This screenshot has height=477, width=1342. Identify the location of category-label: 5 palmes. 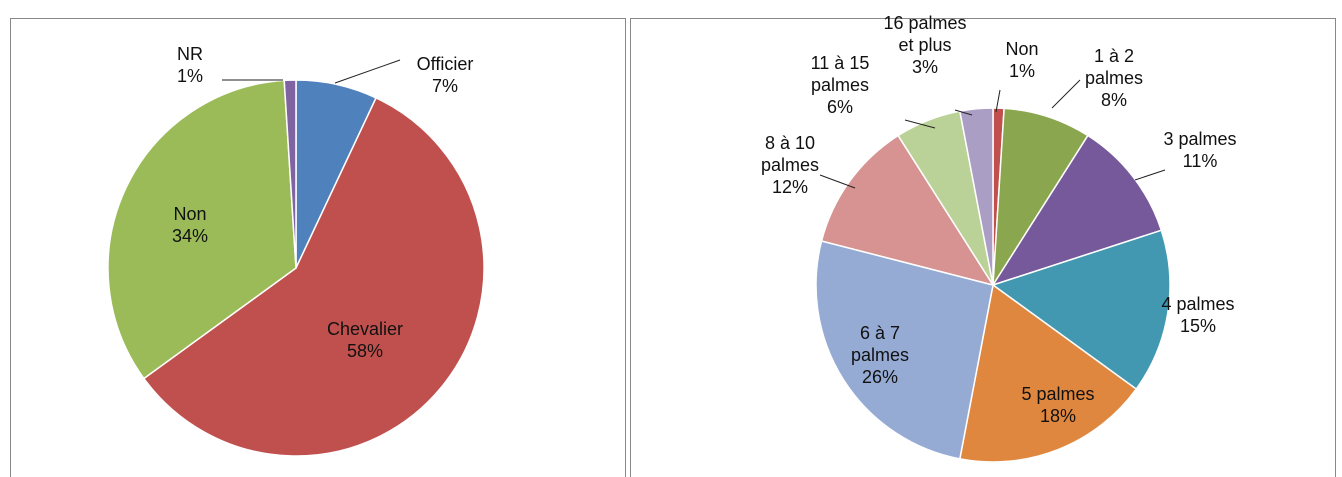
(1058, 394).